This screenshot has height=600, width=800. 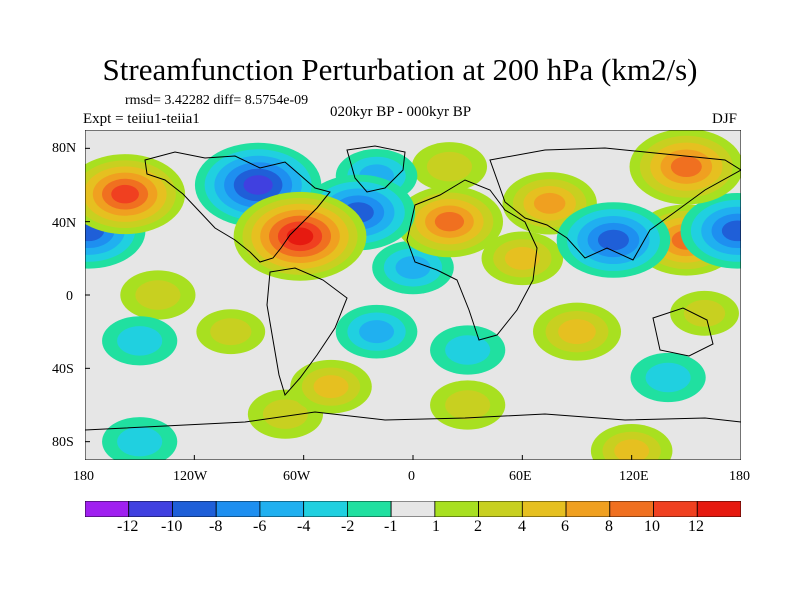 I want to click on colorbar-label: 4, so click(x=522, y=526).